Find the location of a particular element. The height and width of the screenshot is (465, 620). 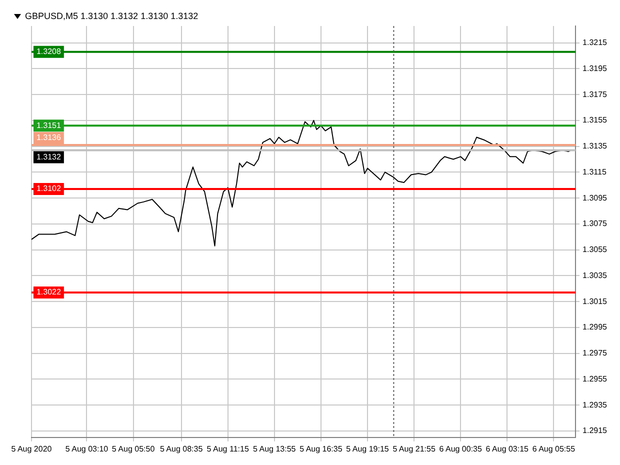

ref-line-label: 1.3132 is located at coordinates (49, 157).